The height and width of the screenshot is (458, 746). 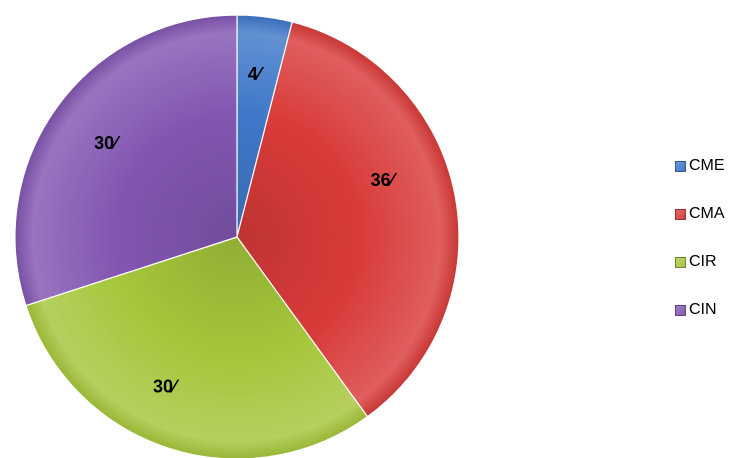 What do you see at coordinates (703, 261) in the screenshot?
I see `legend-label-cir: CIR` at bounding box center [703, 261].